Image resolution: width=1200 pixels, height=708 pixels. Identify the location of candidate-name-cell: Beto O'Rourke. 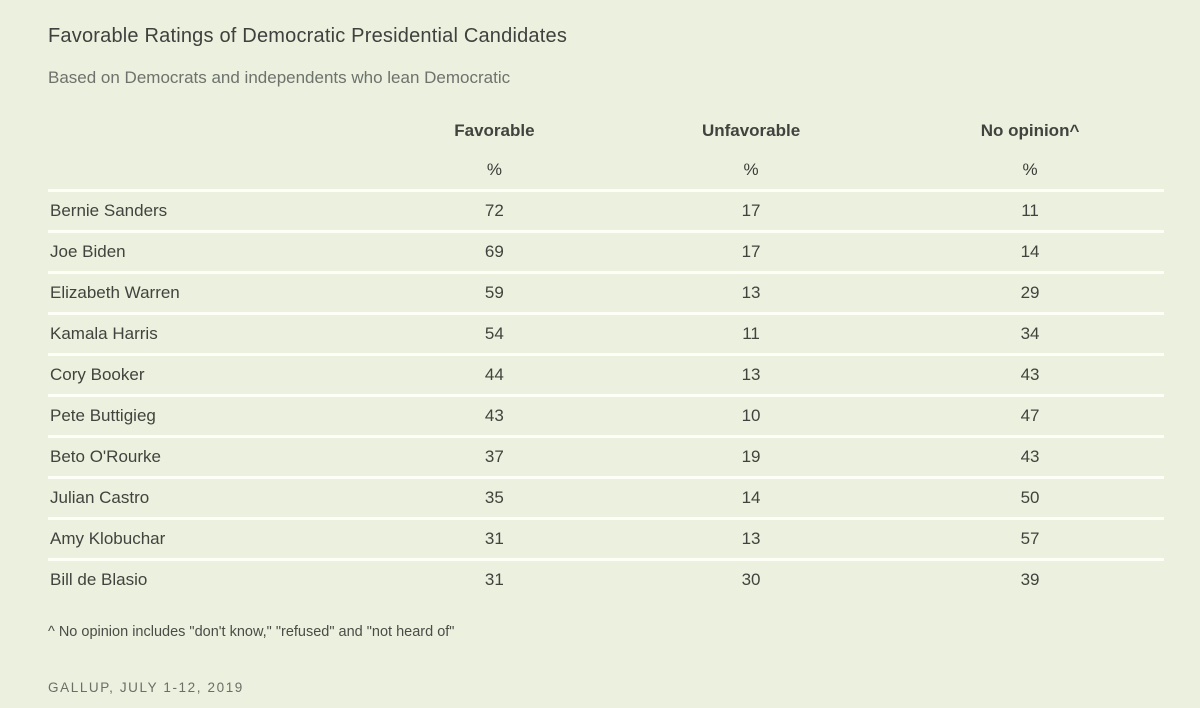
(105, 456).